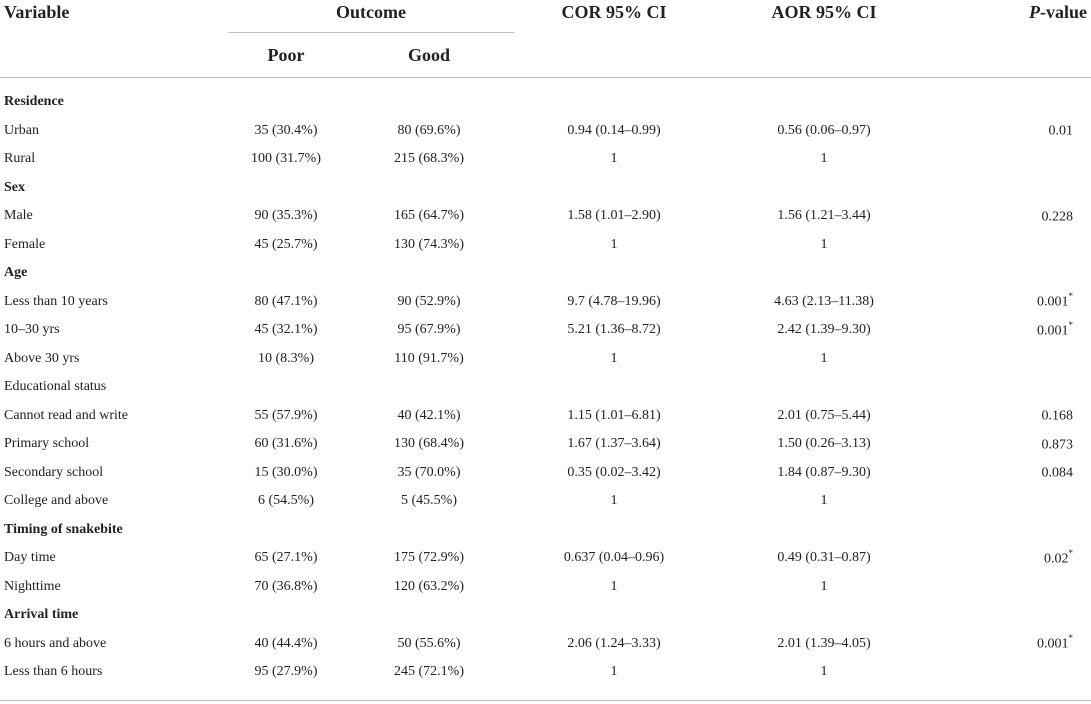 Image resolution: width=1091 pixels, height=704 pixels. What do you see at coordinates (286, 643) in the screenshot?
I see `cell-poor-text: 40 (44.4%)` at bounding box center [286, 643].